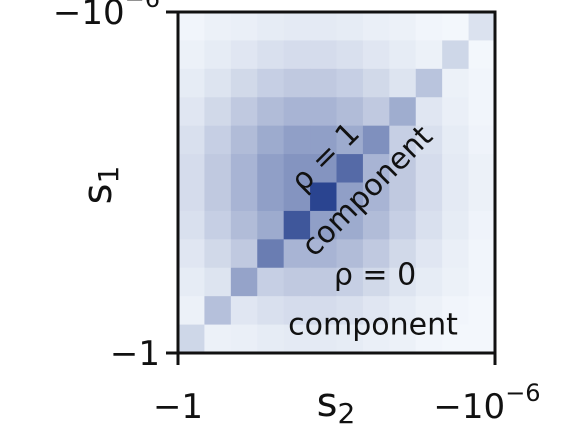 The width and height of the screenshot is (568, 430). What do you see at coordinates (98, 193) in the screenshot?
I see `y-label-main: s` at bounding box center [98, 193].